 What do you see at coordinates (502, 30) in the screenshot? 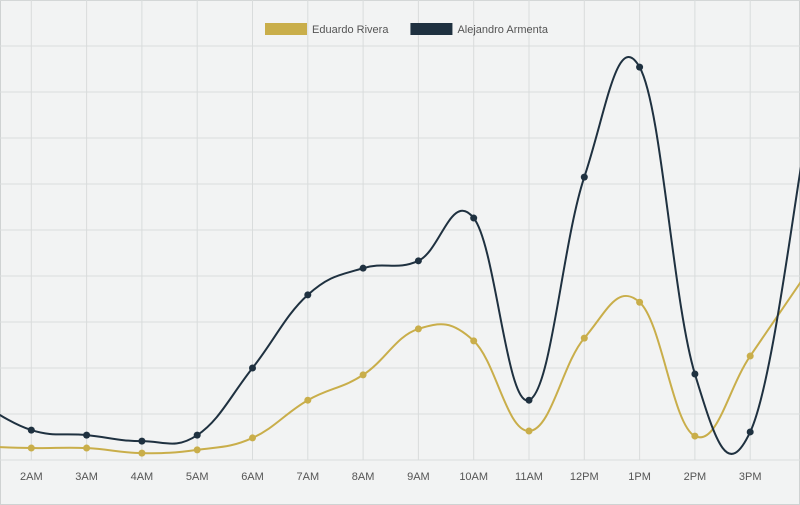
I see `legend-label: Alejandro Armenta` at bounding box center [502, 30].